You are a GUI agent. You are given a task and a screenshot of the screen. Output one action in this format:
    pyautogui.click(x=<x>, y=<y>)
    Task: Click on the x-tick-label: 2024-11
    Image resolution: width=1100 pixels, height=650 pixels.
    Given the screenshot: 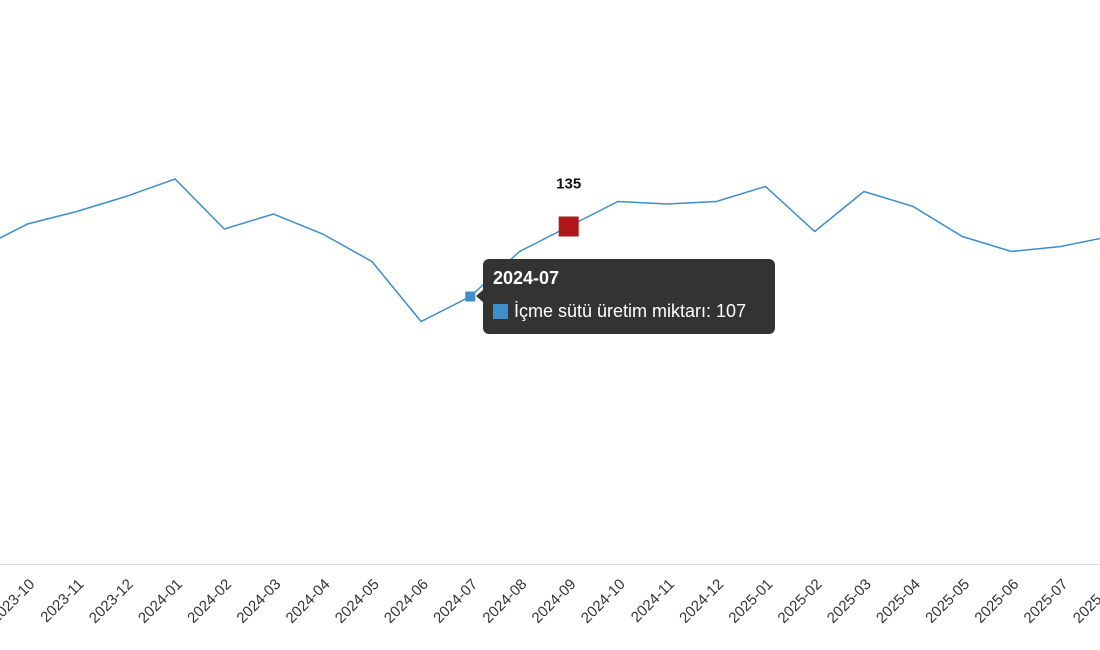 What is the action you would take?
    pyautogui.click(x=653, y=601)
    